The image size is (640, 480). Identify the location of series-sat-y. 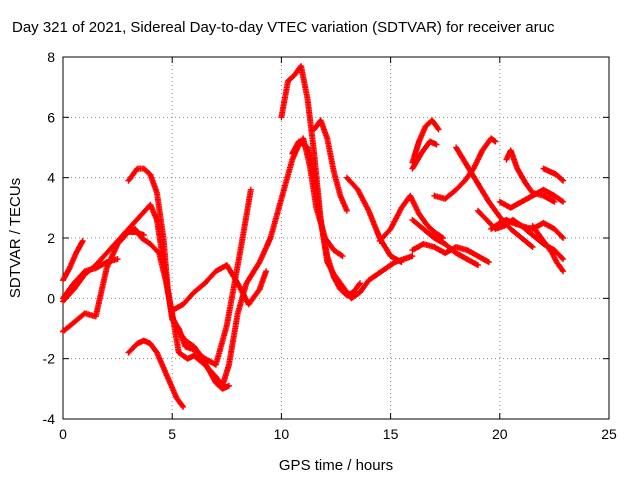
(553, 174).